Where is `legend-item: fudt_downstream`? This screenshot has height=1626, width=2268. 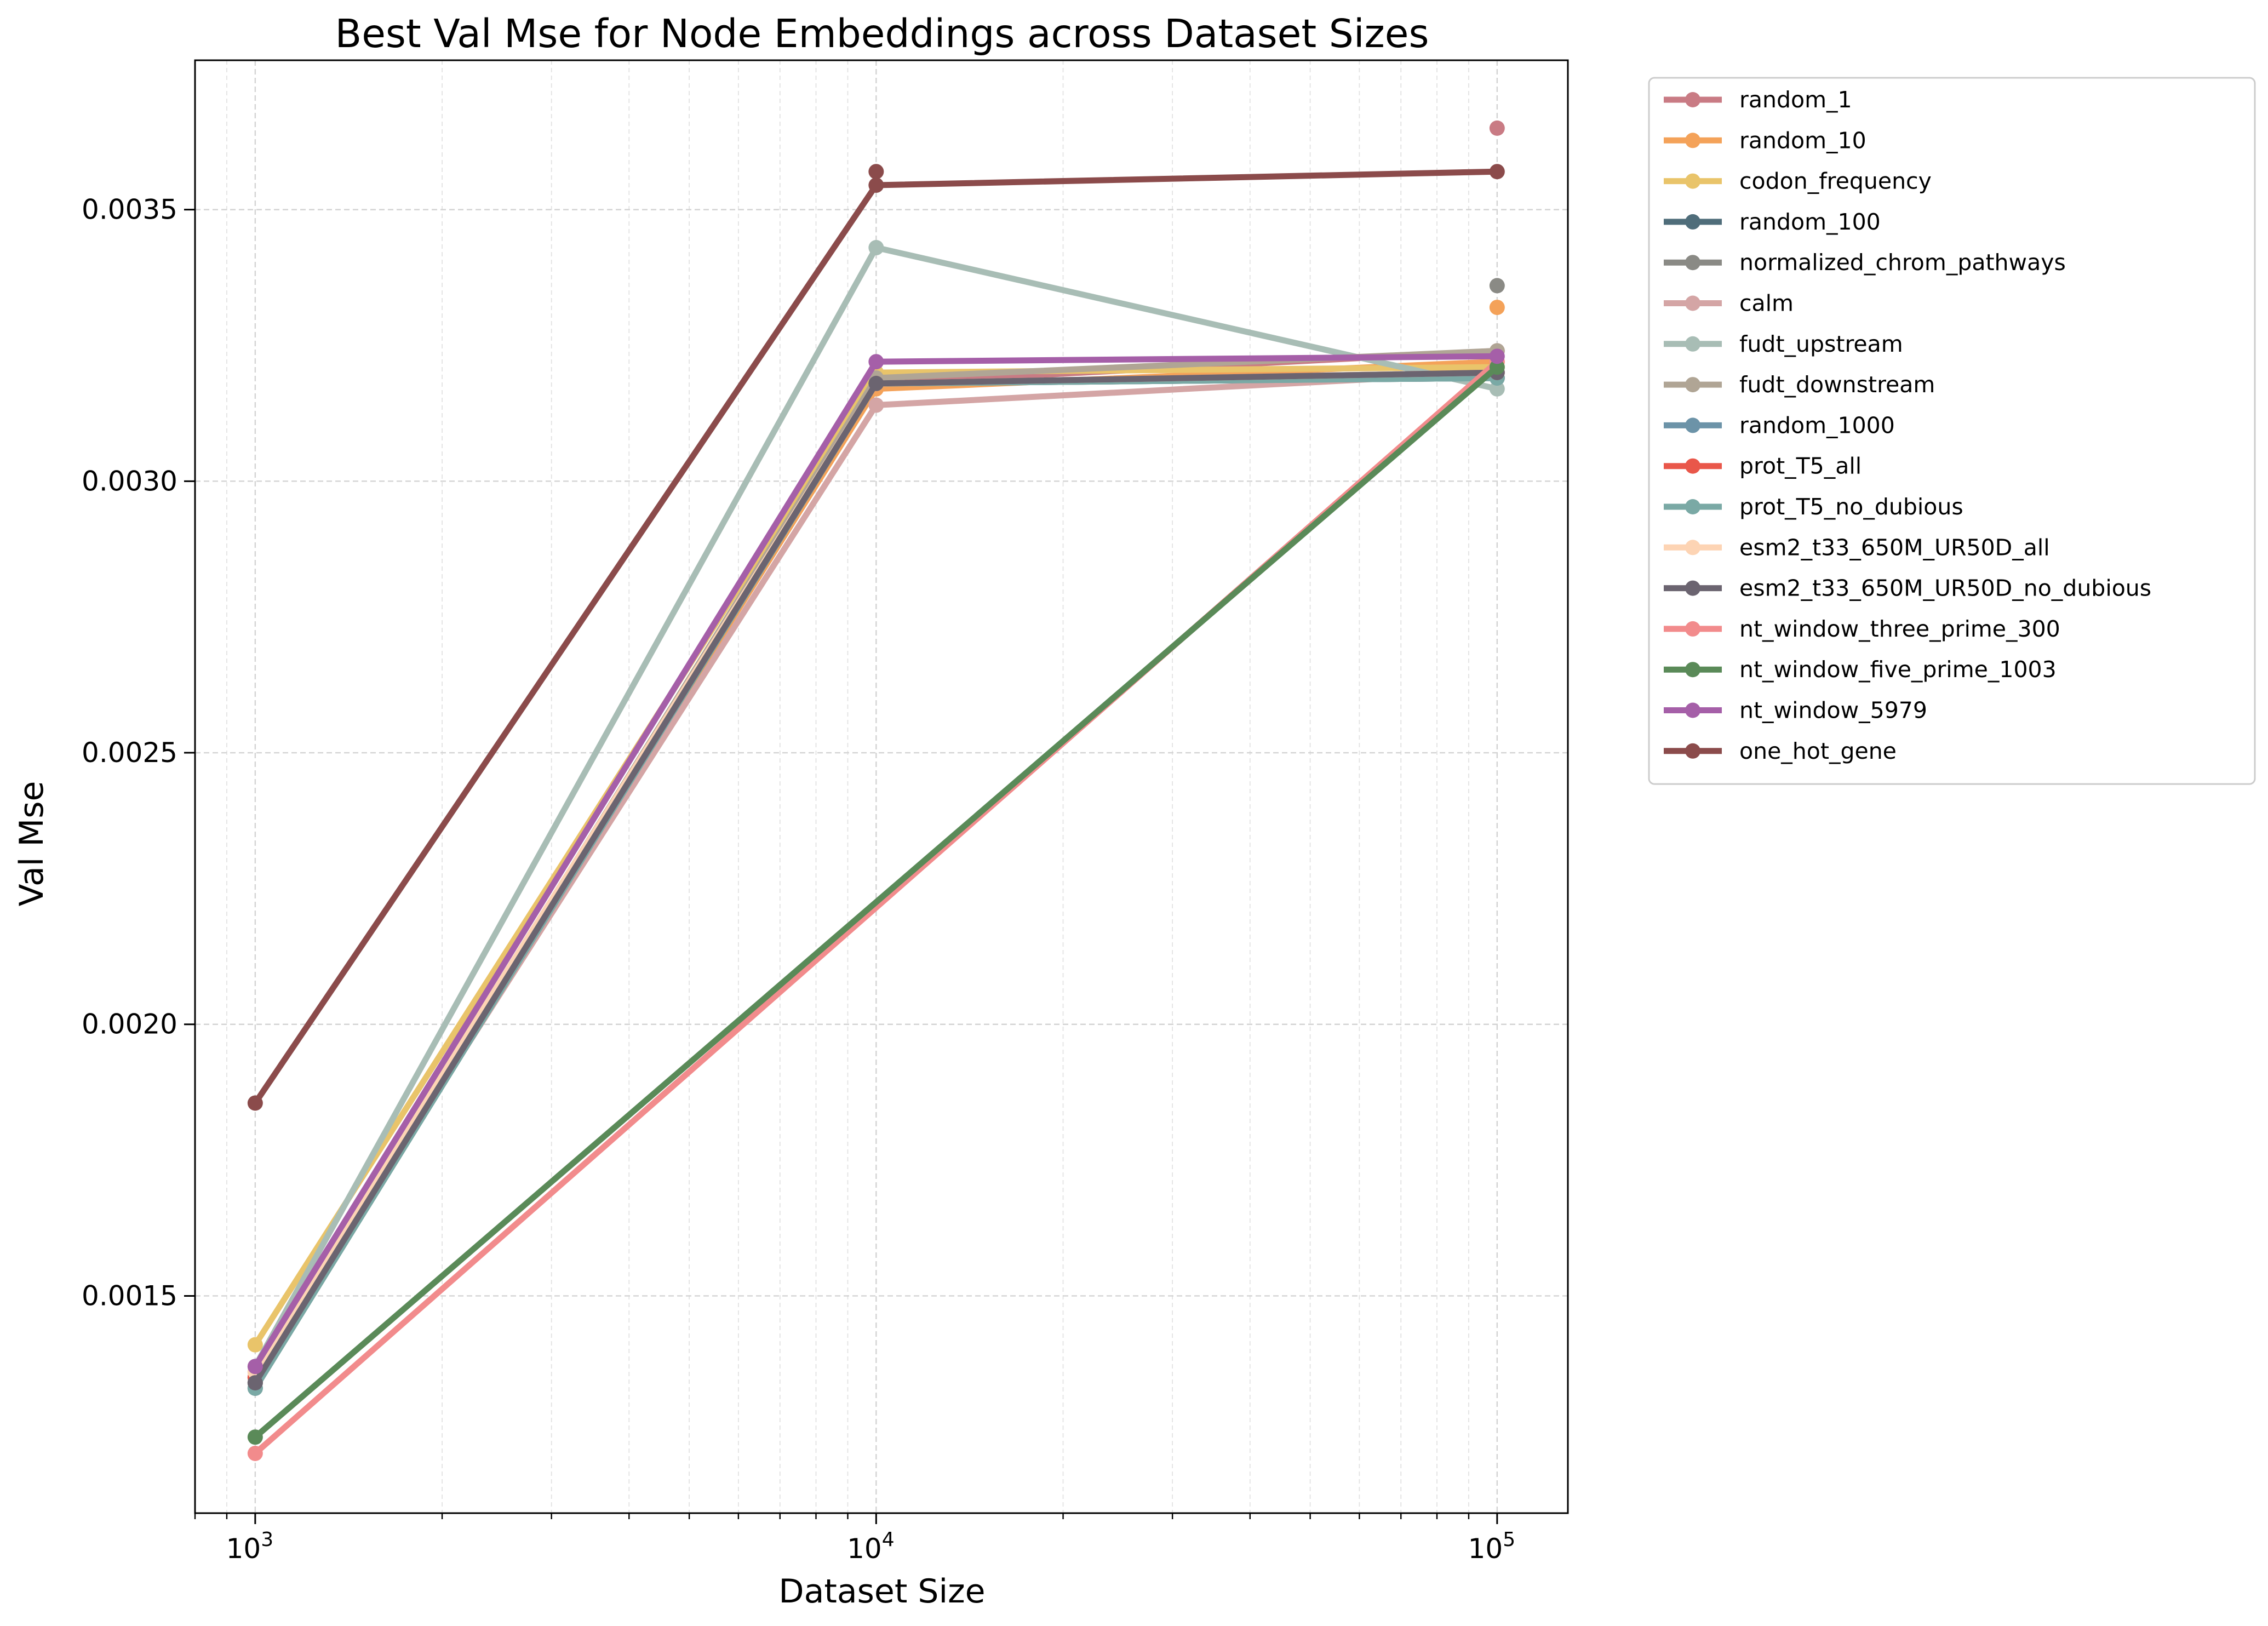
legend-item: fudt_downstream is located at coordinates (1799, 384).